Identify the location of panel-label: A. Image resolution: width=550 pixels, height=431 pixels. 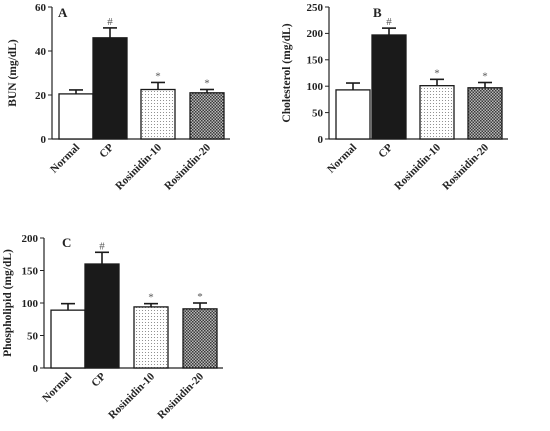
(63, 12).